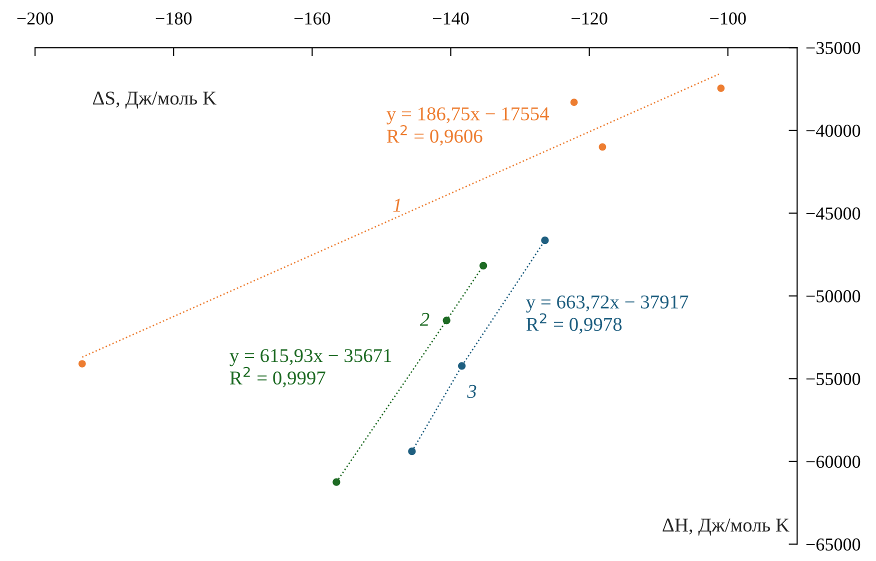 The image size is (876, 561). What do you see at coordinates (451, 18) in the screenshot?
I see `x-tick-label: −140` at bounding box center [451, 18].